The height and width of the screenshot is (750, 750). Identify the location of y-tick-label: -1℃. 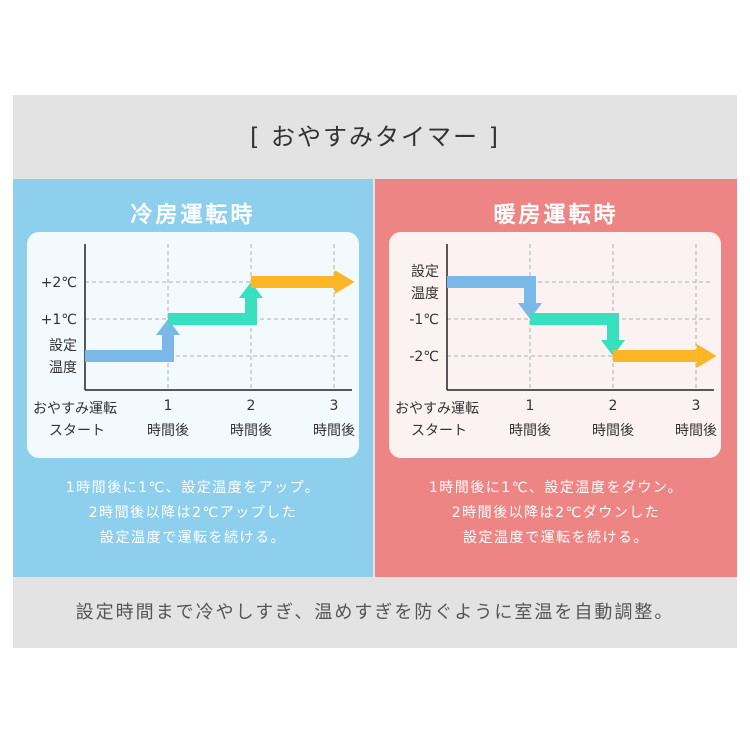
(424, 320).